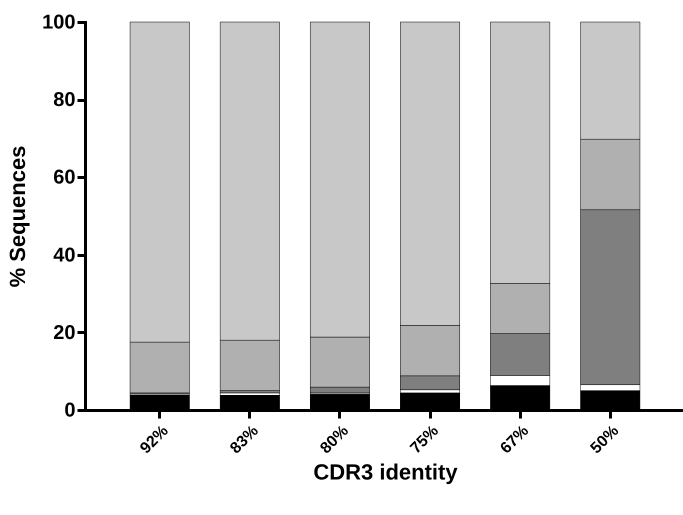  Describe the element at coordinates (514, 440) in the screenshot. I see `x-tick-label: 67%` at that location.